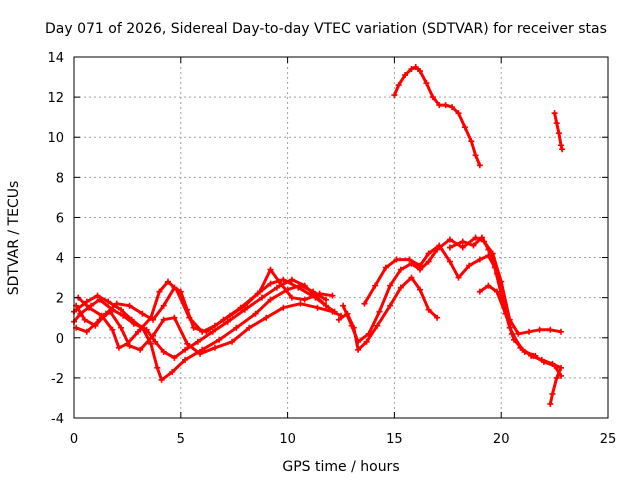 The image size is (640, 480). What do you see at coordinates (340, 467) in the screenshot?
I see `x-axis-label: GPS time / hours` at bounding box center [340, 467].